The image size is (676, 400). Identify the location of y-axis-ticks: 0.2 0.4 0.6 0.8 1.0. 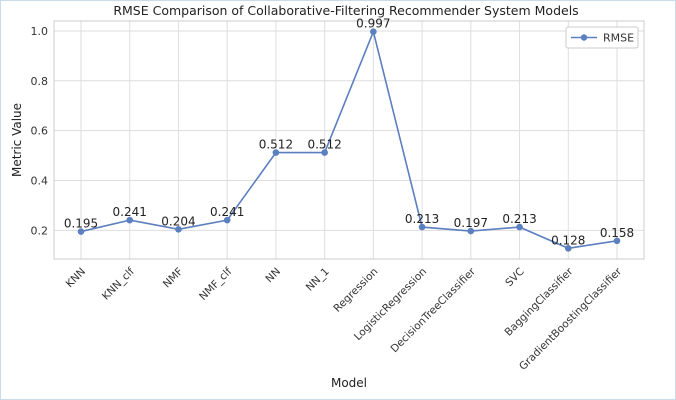
(40, 131).